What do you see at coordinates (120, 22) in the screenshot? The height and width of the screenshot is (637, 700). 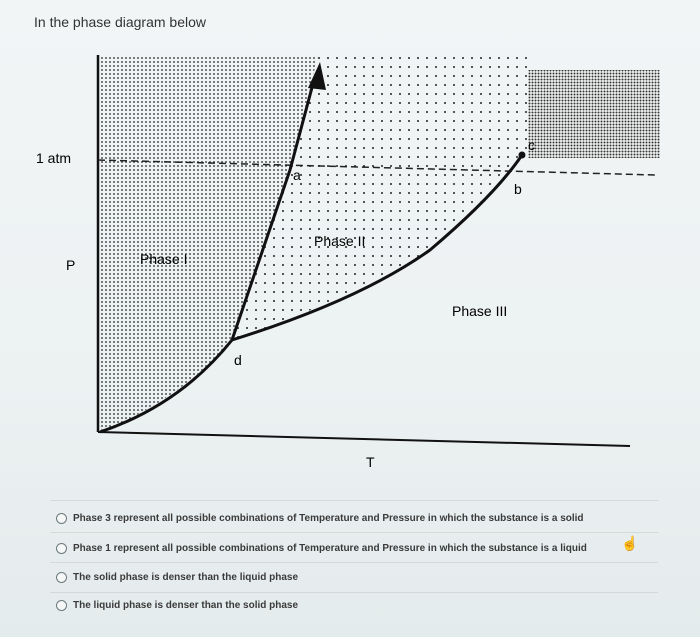 I see `question-prompt: In the phase diagram below` at bounding box center [120, 22].